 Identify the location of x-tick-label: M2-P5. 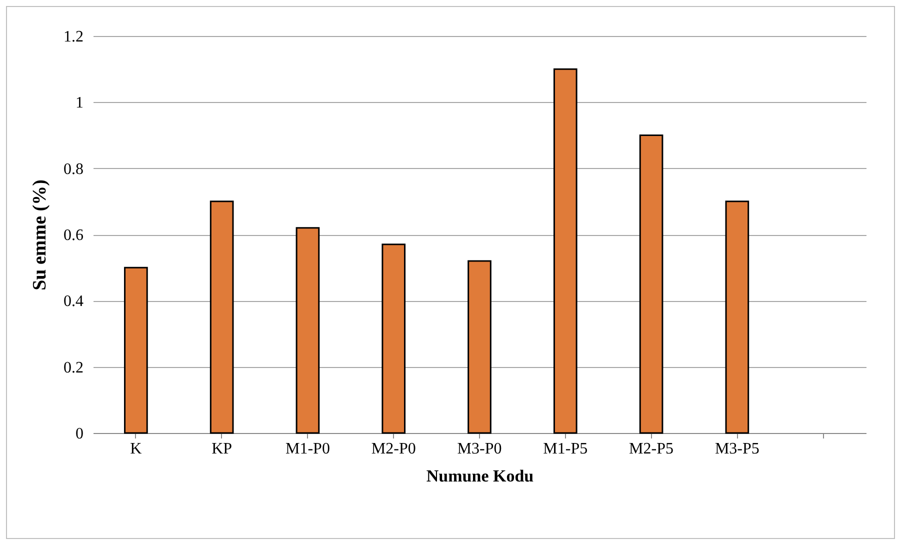
(651, 449).